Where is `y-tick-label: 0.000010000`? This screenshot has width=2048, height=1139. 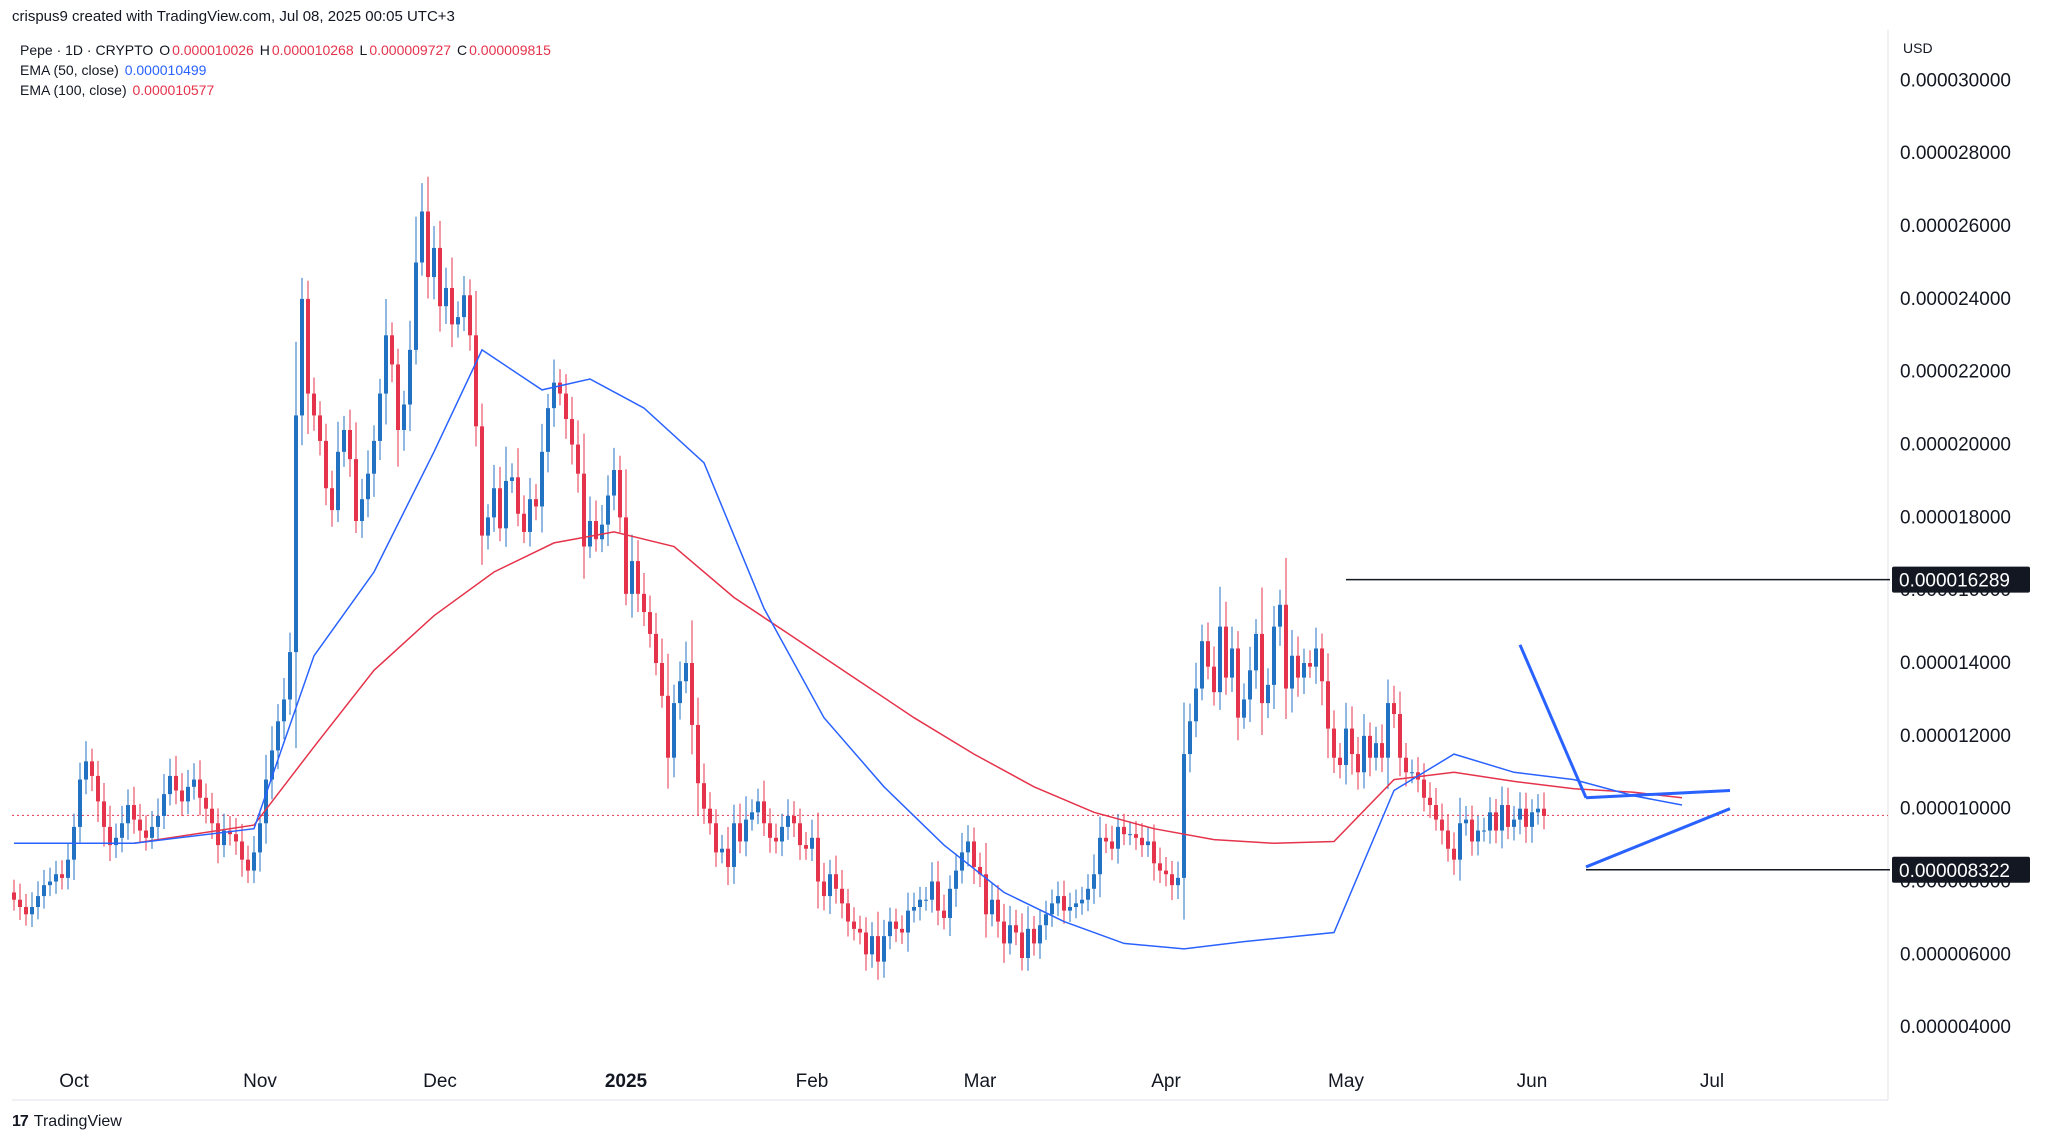
y-tick-label: 0.000010000 is located at coordinates (1955, 809).